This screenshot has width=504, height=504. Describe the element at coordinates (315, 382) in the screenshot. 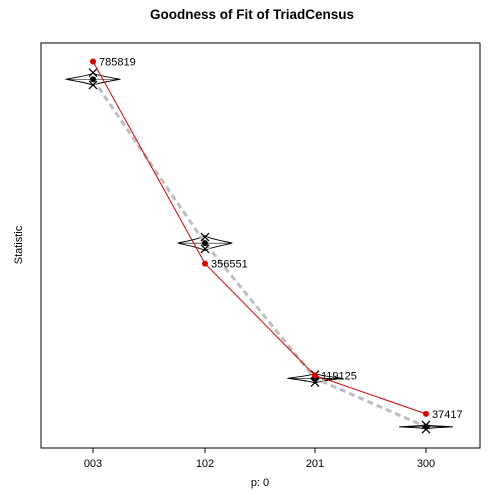

I see `quartile-marker-201-lower` at that location.